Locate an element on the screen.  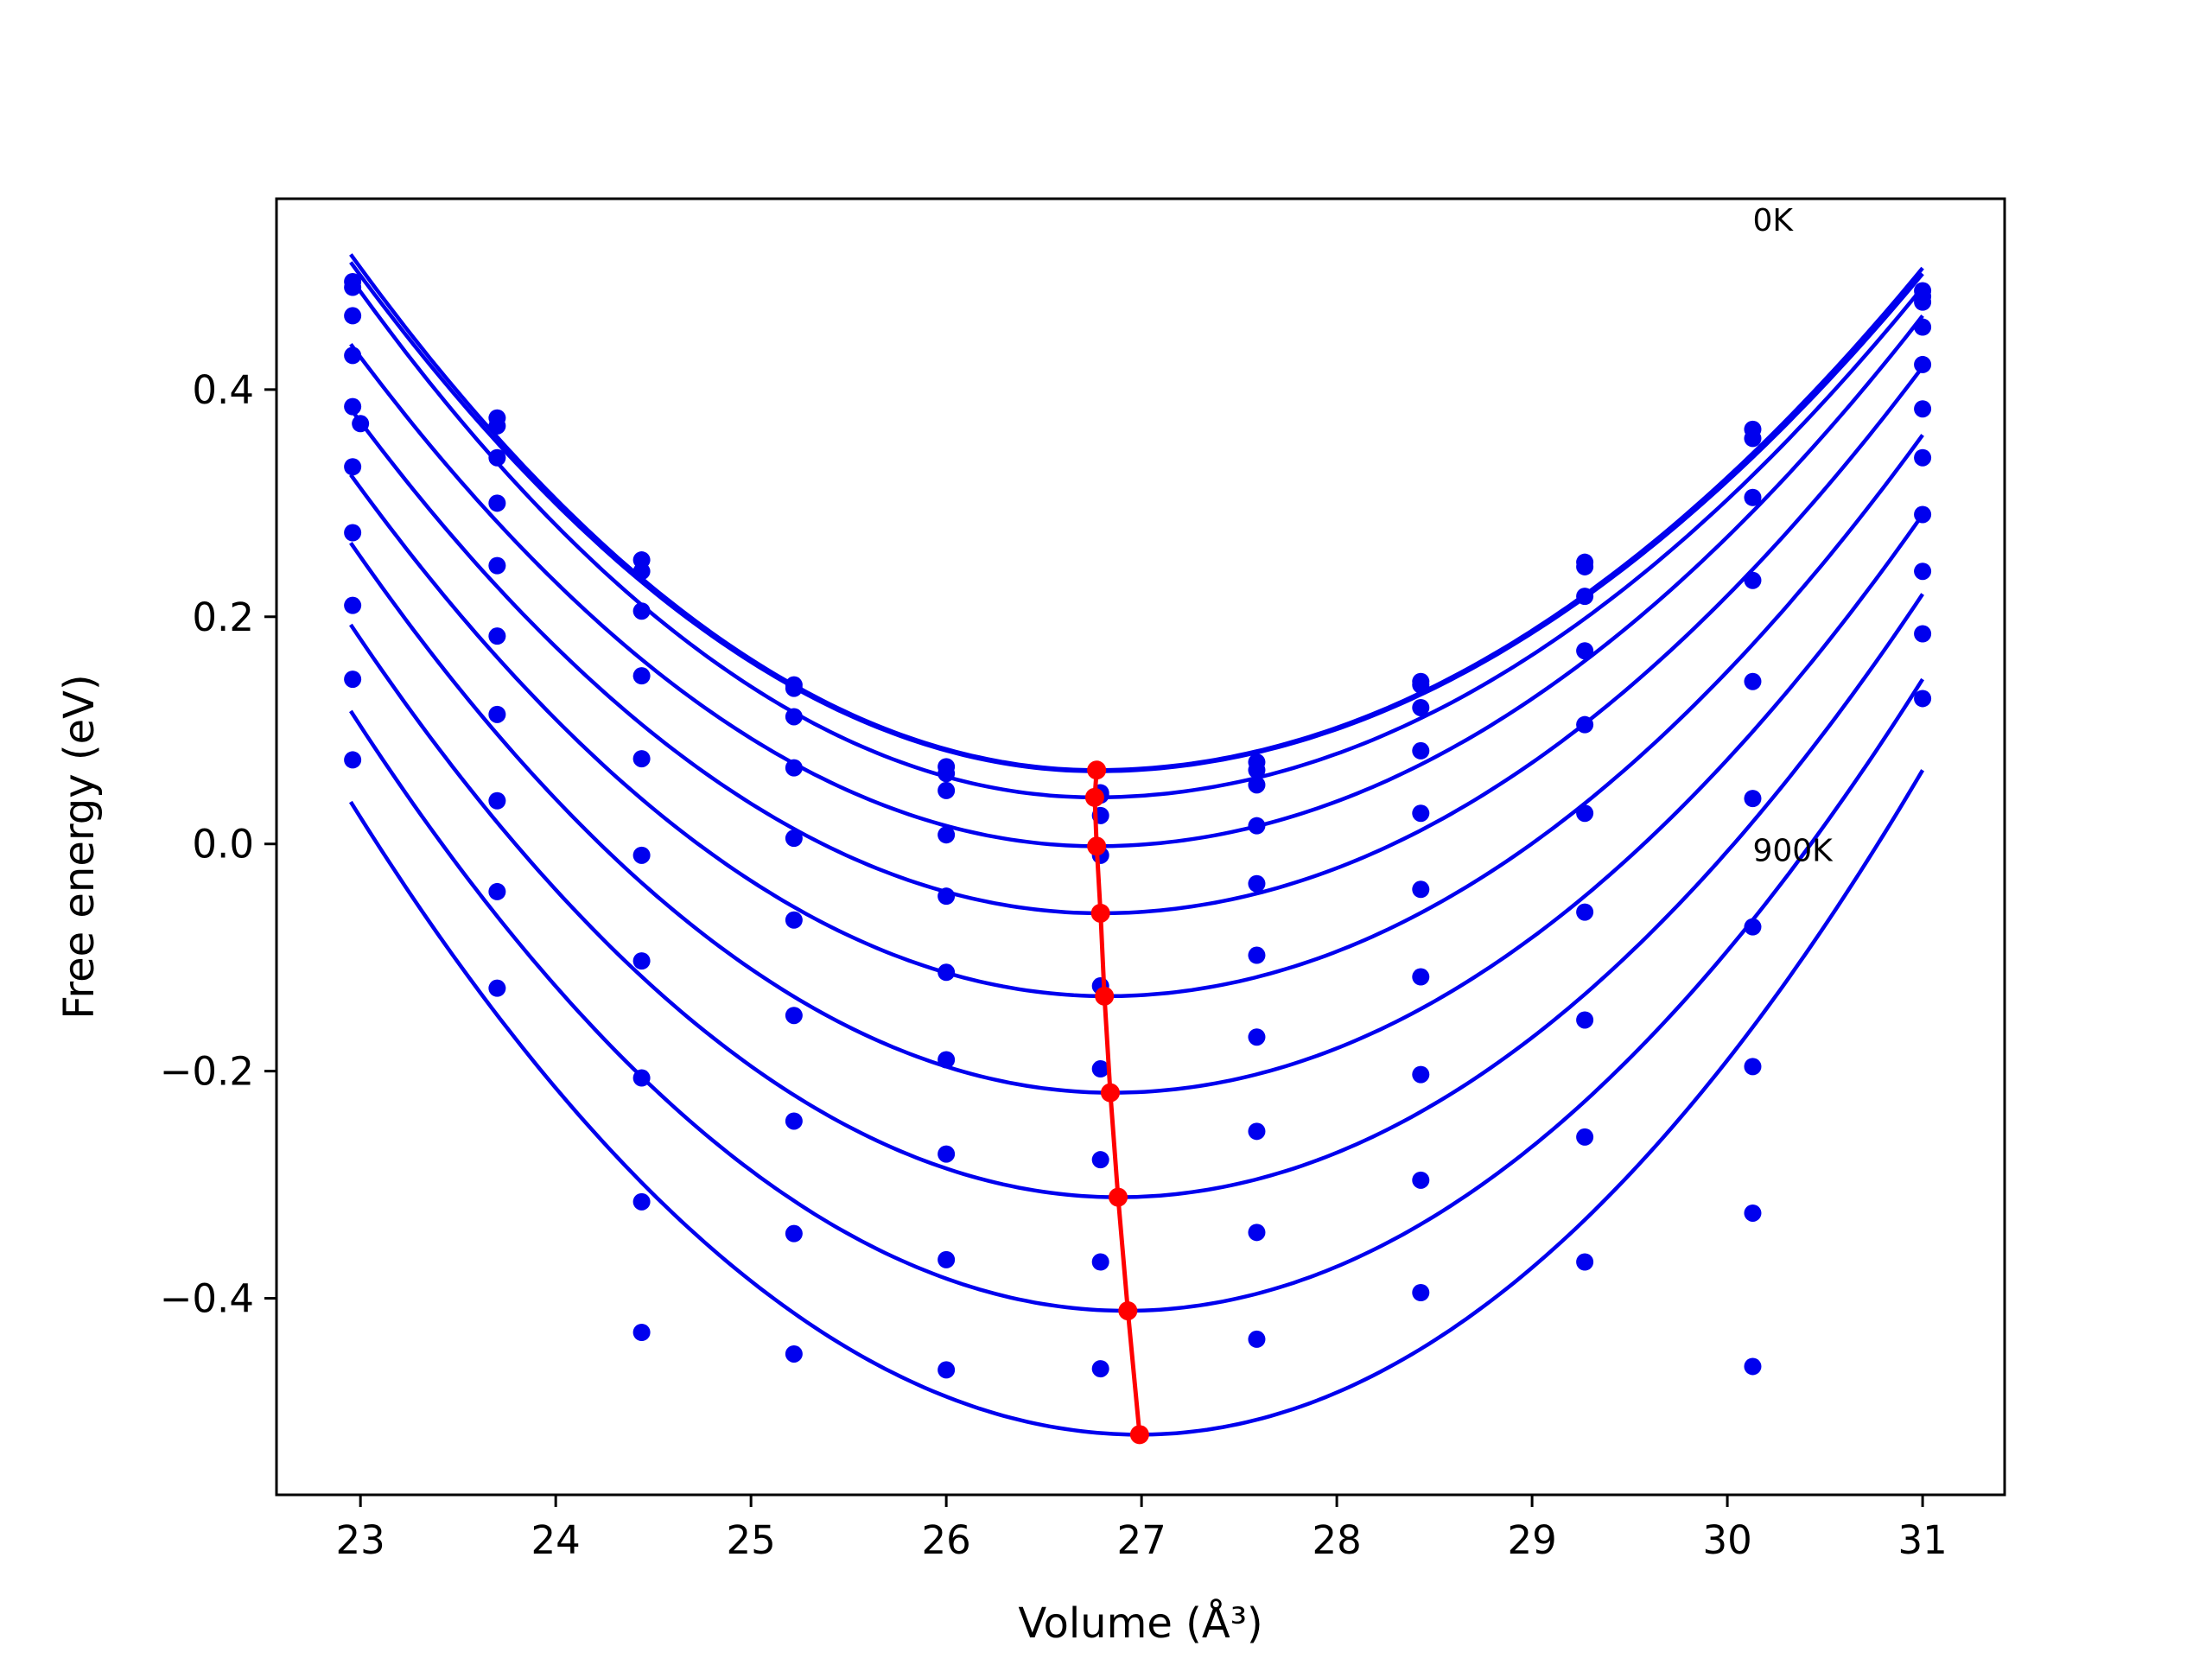
x-tick-label: 24 is located at coordinates (556, 1540).